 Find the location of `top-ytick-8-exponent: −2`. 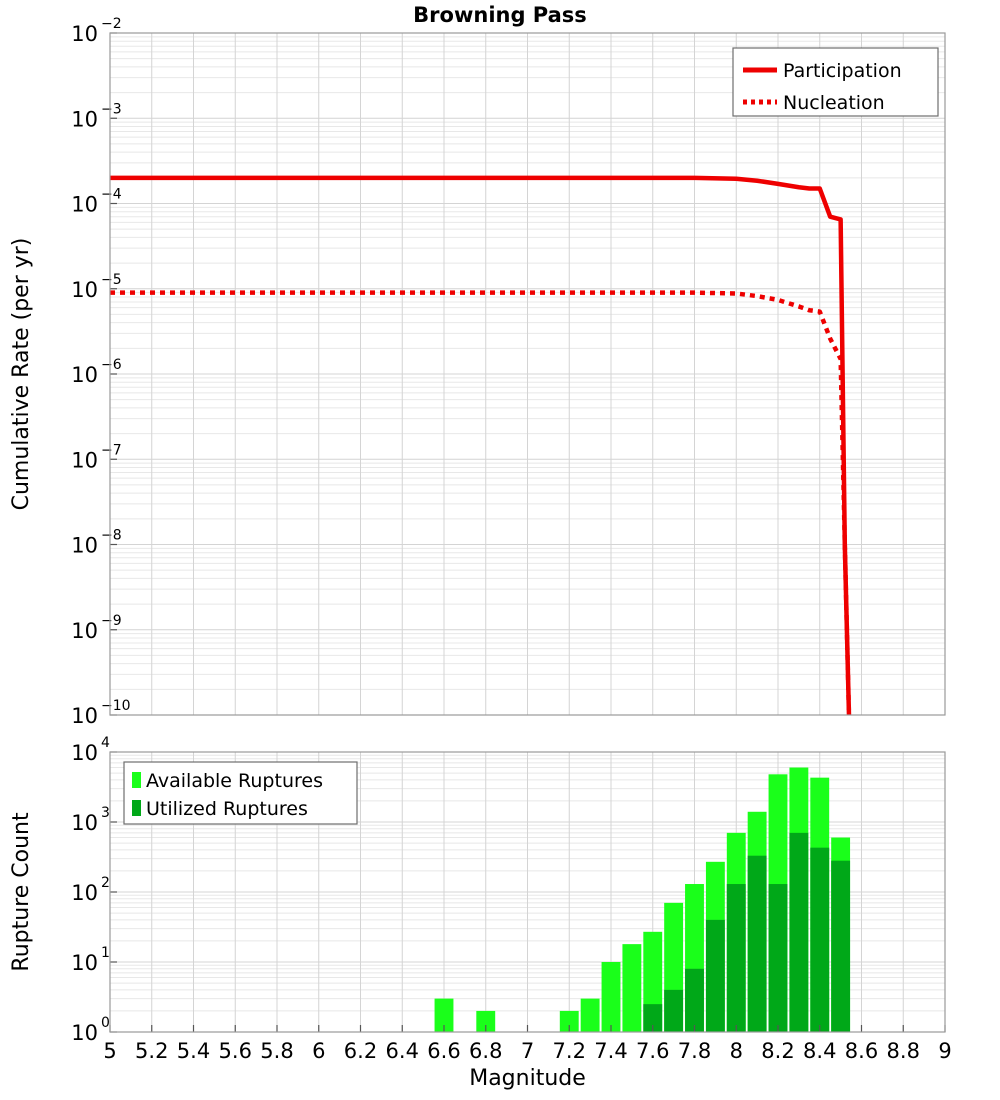

top-ytick-8-exponent: −2 is located at coordinates (111, 24).